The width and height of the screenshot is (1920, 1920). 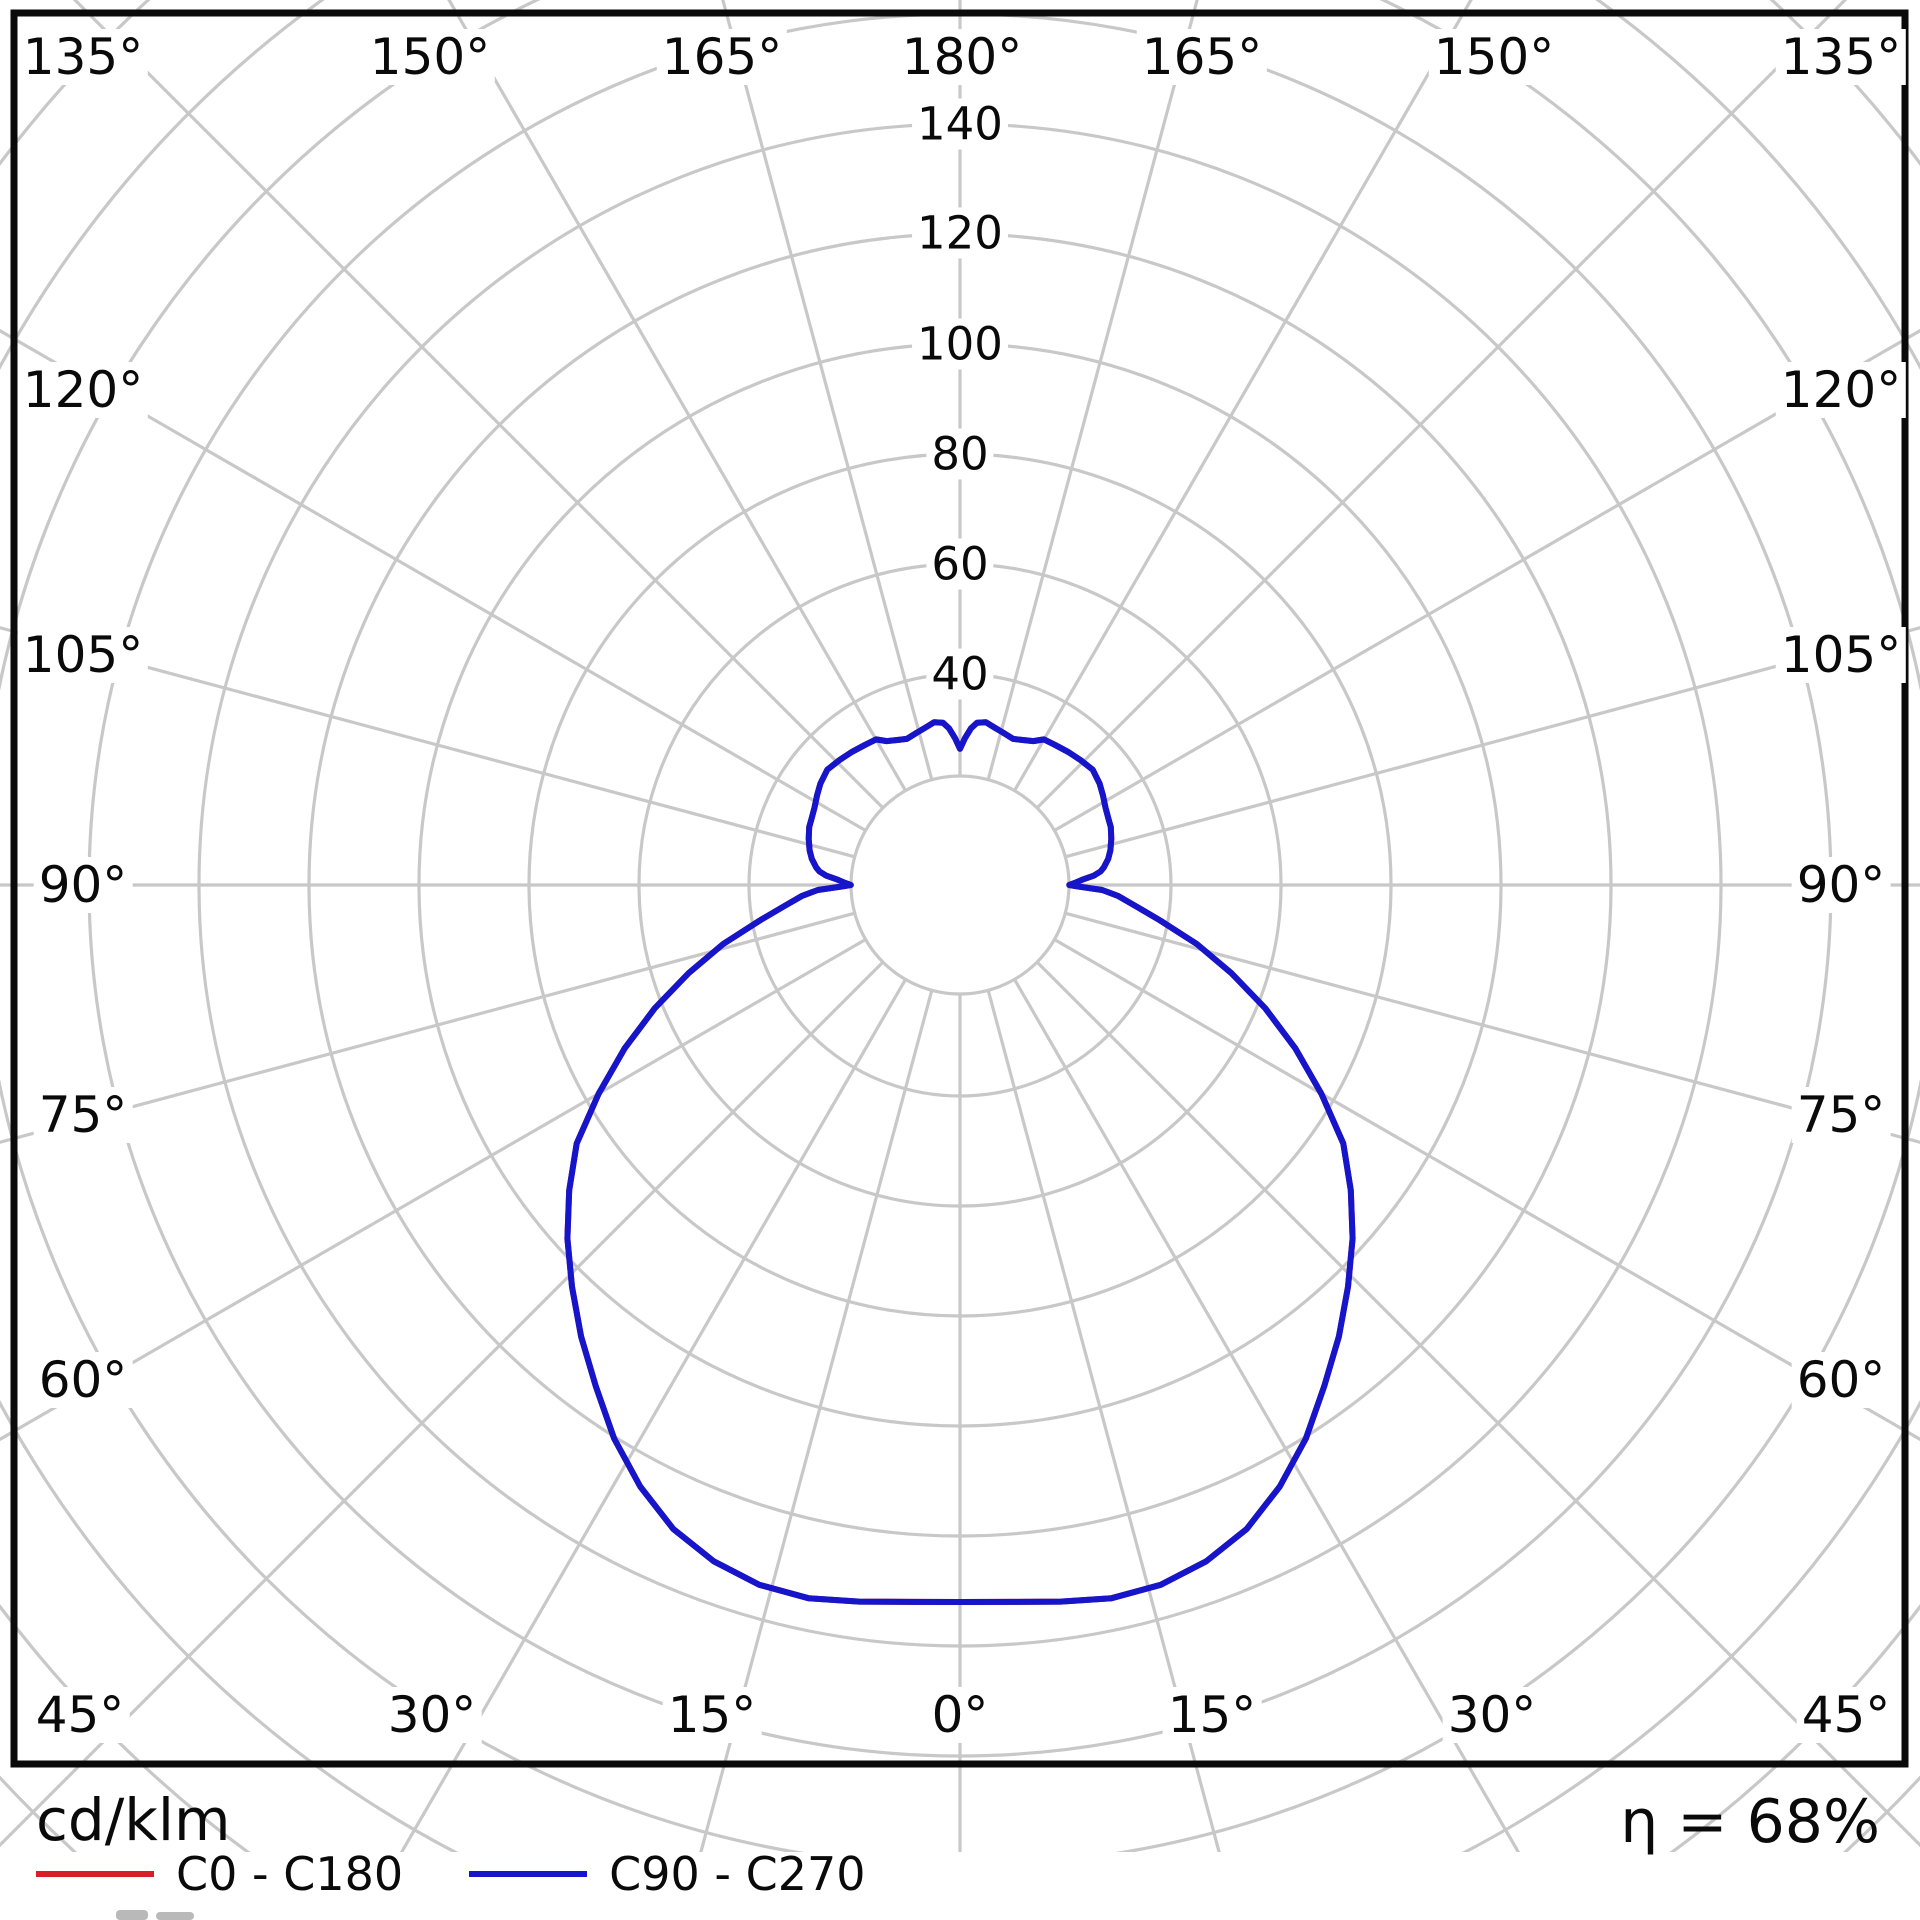 What do you see at coordinates (960, 344) in the screenshot?
I see `radial-label-100: 100` at bounding box center [960, 344].